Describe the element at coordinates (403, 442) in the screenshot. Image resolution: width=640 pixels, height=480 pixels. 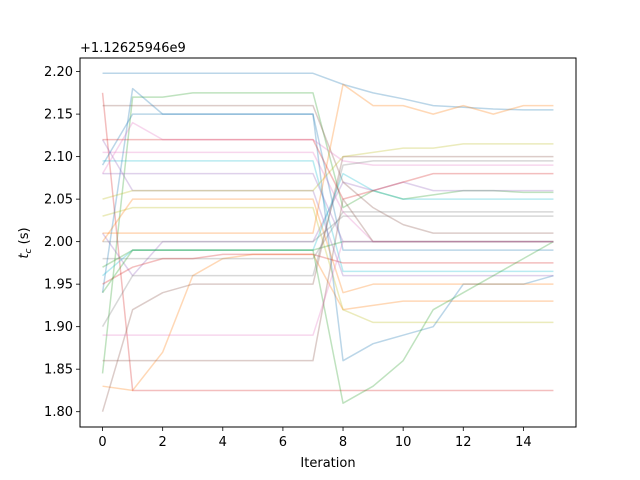
I see `x-tick-label: 10` at that location.